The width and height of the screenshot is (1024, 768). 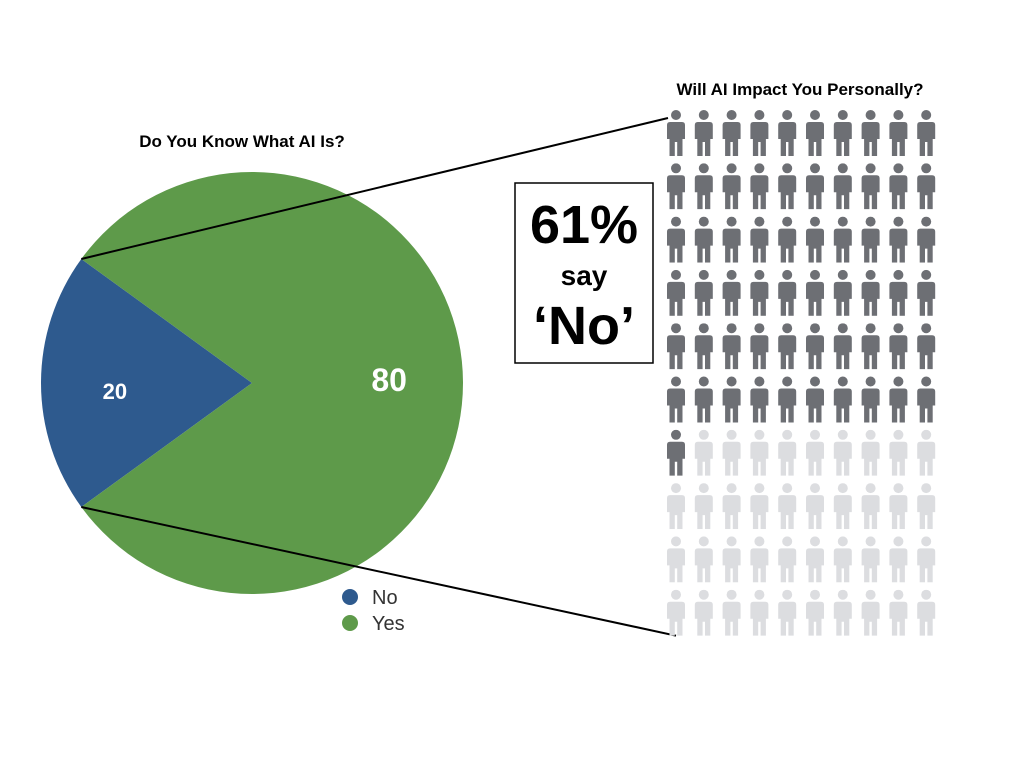 I want to click on pie-title: Do You Know What AI Is?, so click(x=242, y=141).